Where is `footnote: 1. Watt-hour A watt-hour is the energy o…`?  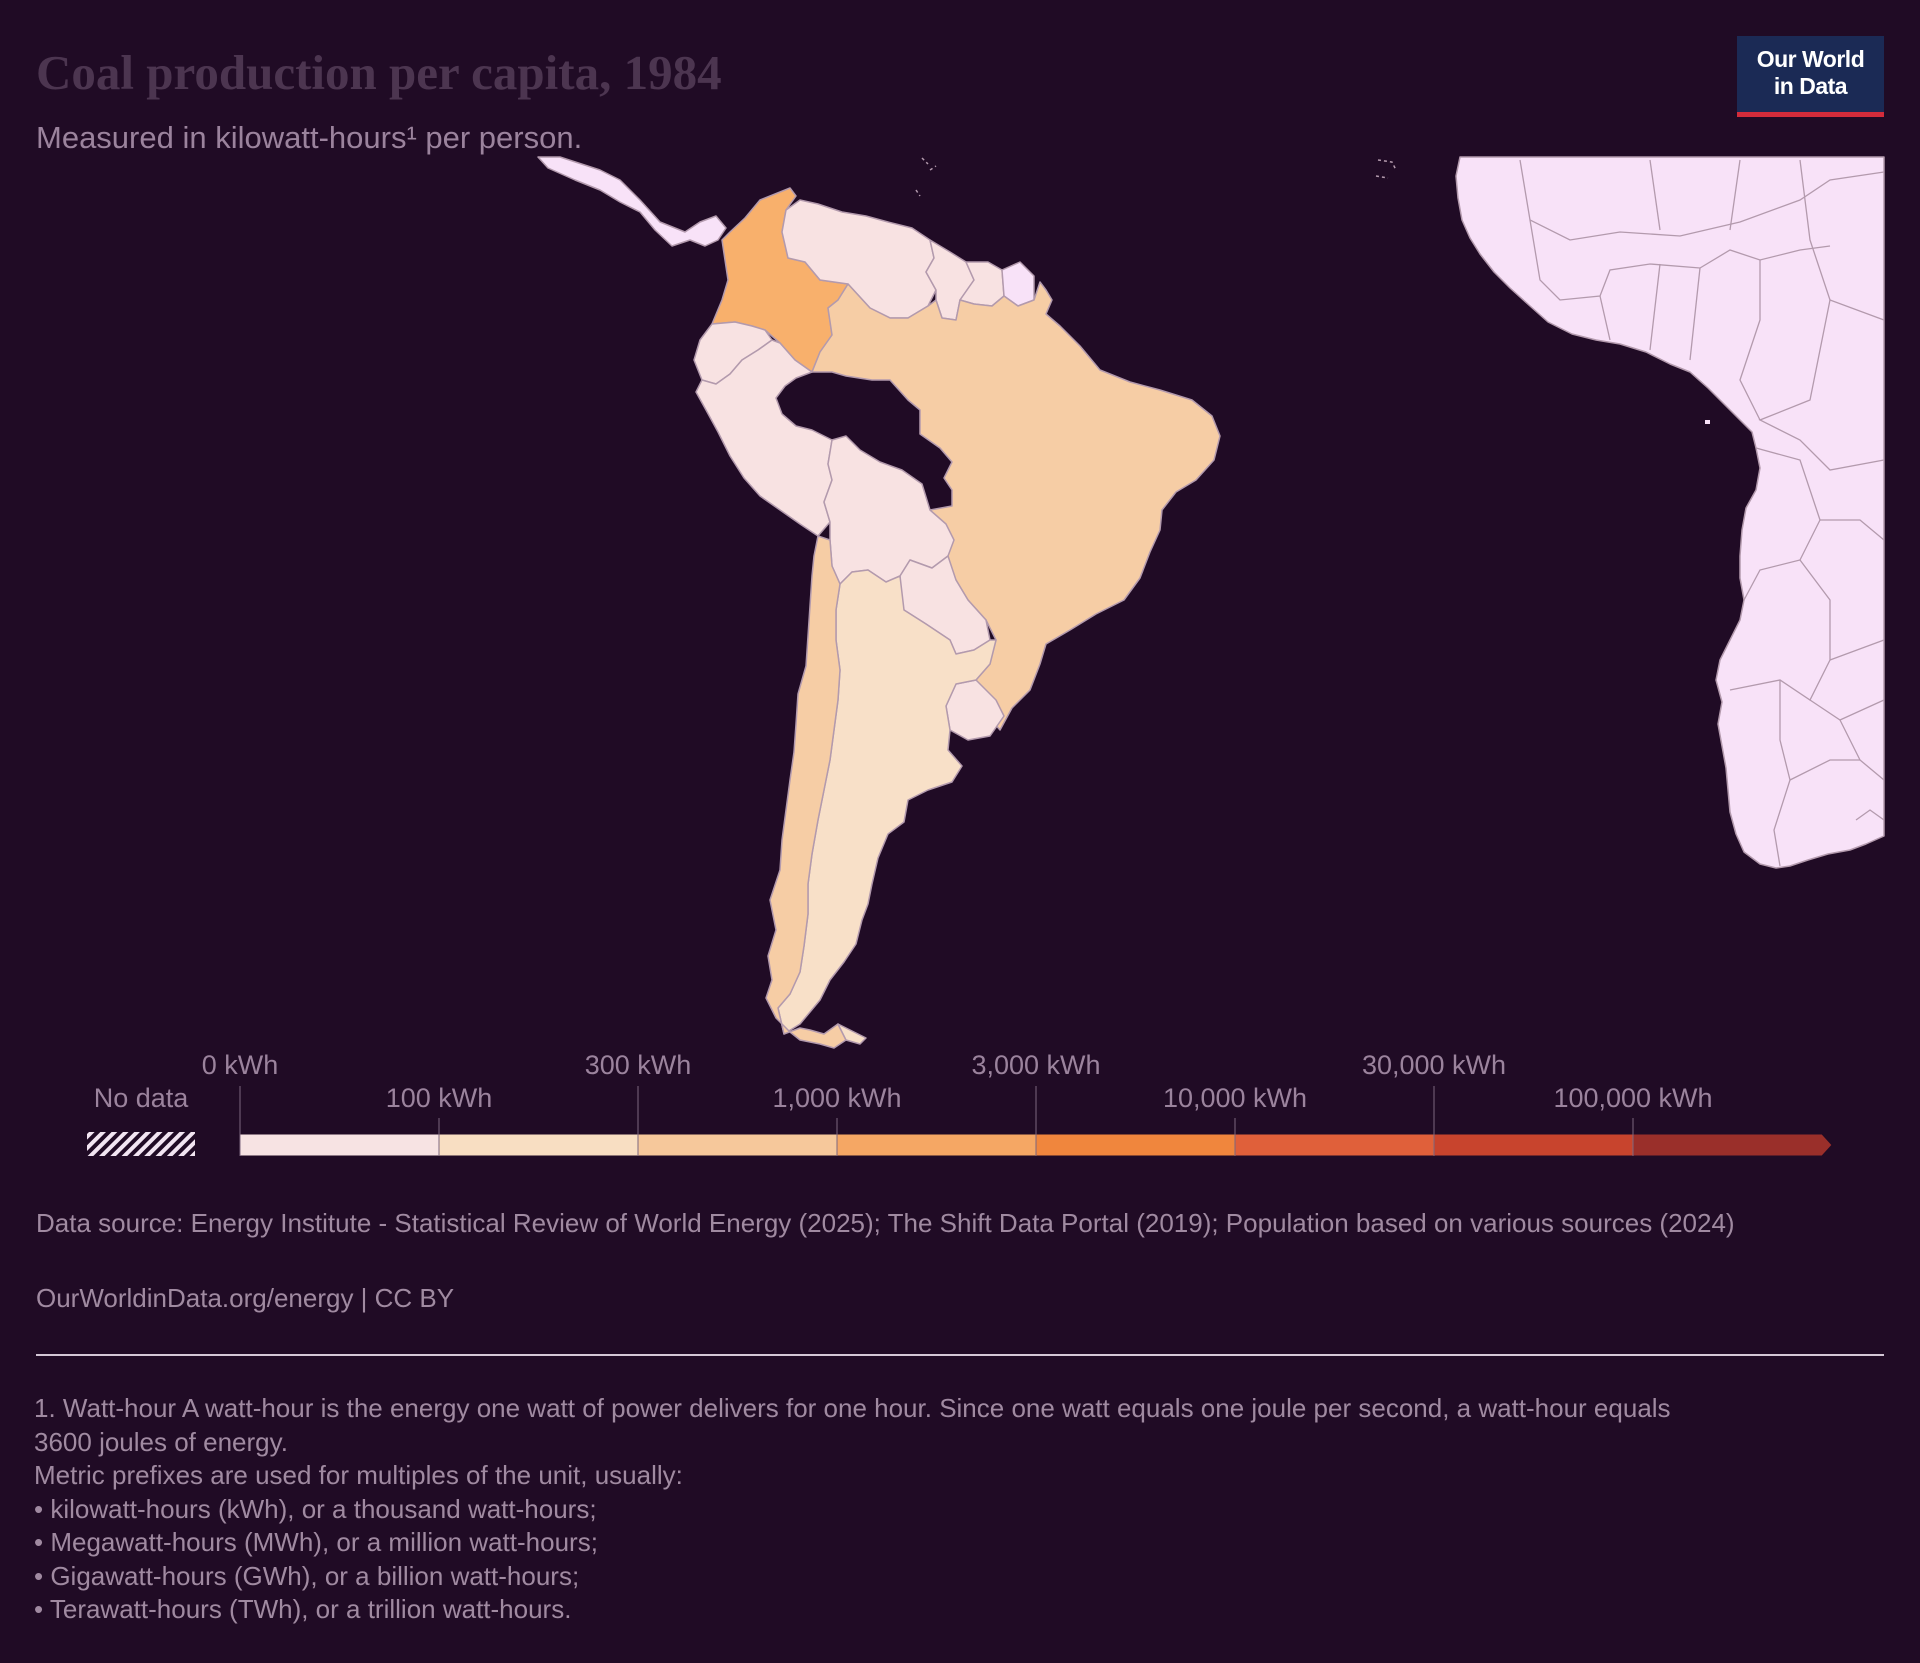
footnote: 1. Watt-hour A watt-hour is the energy o… is located at coordinates (959, 1509).